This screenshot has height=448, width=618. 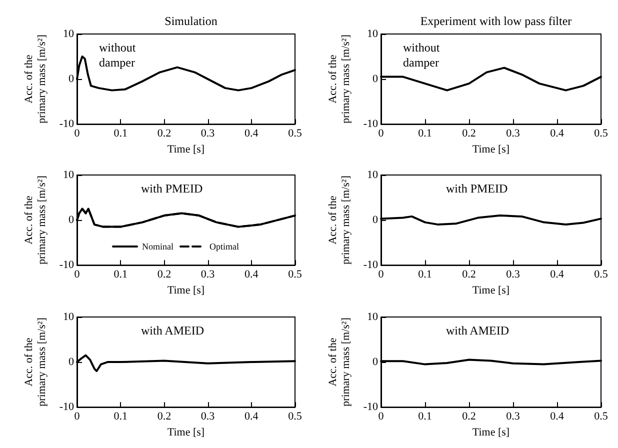 I want to click on legend-label: Optimal, so click(x=224, y=247).